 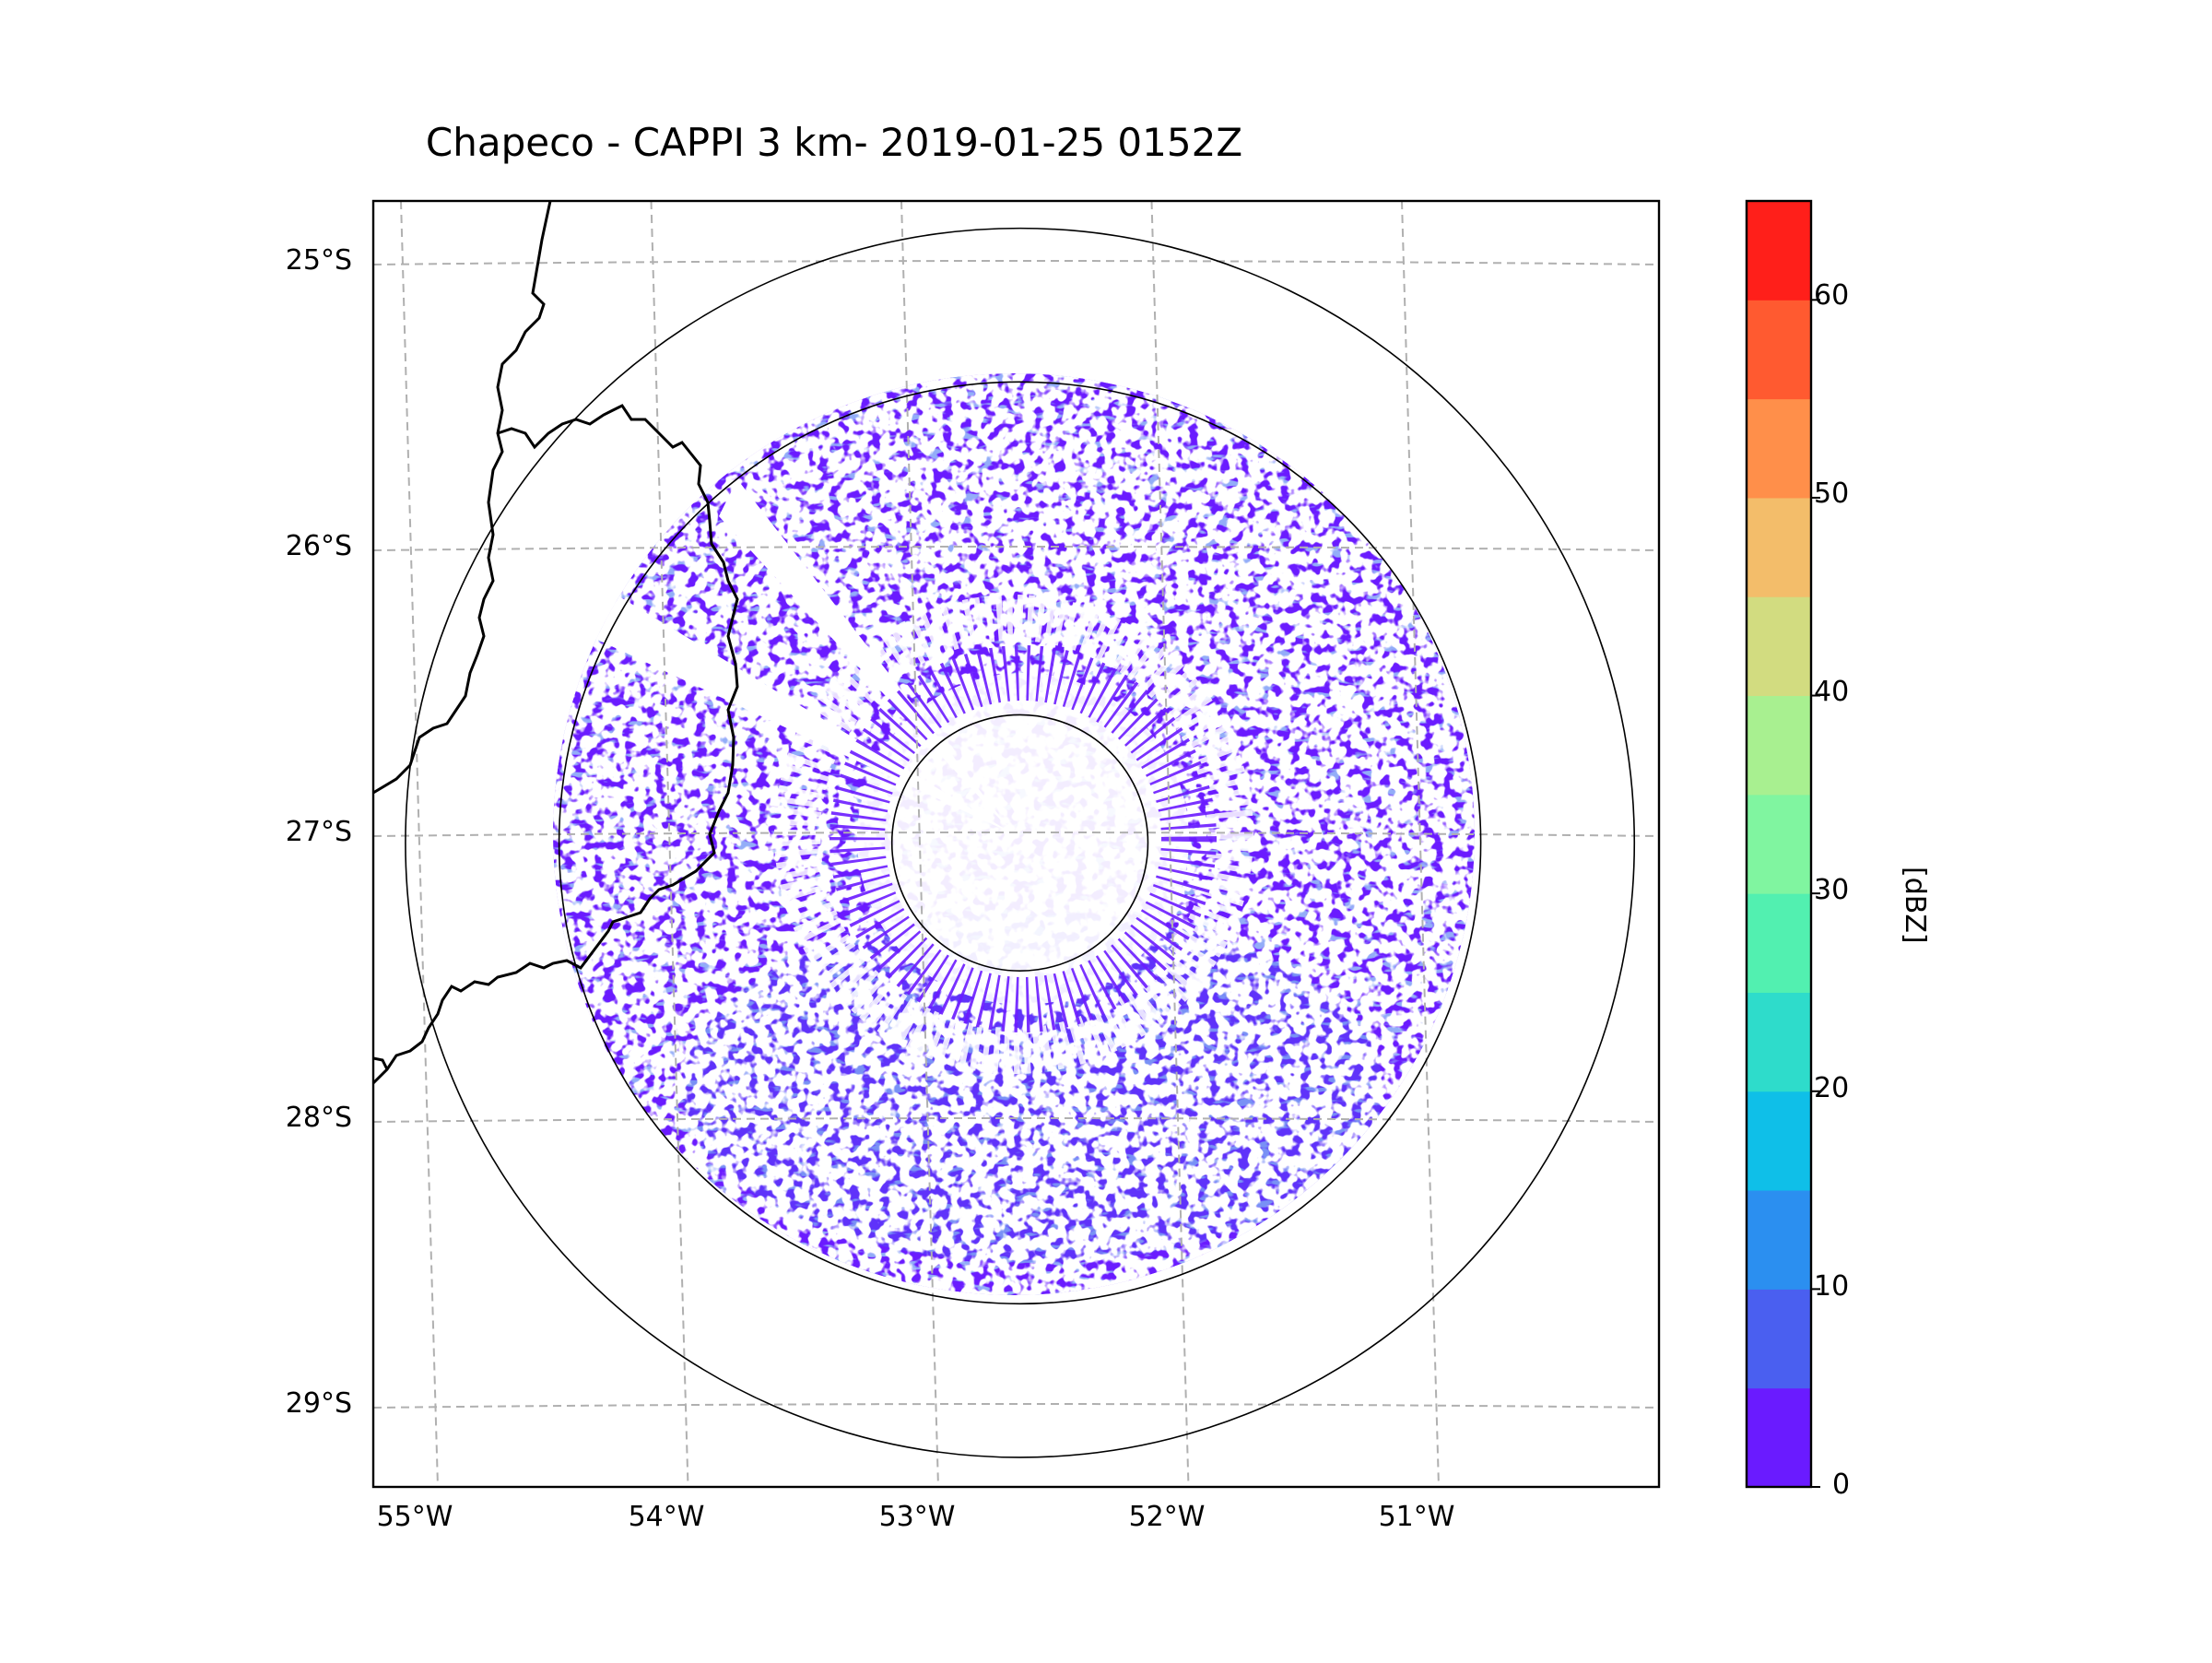 I want to click on colorbar, so click(x=1779, y=844).